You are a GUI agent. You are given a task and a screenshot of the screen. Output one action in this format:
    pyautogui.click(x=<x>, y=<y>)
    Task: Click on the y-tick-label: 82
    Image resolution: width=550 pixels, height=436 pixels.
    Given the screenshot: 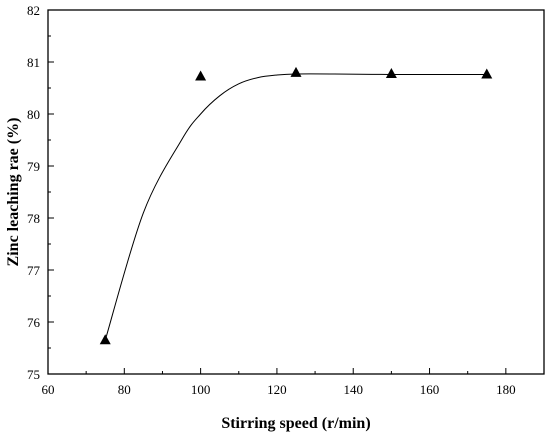 What is the action you would take?
    pyautogui.click(x=33, y=10)
    